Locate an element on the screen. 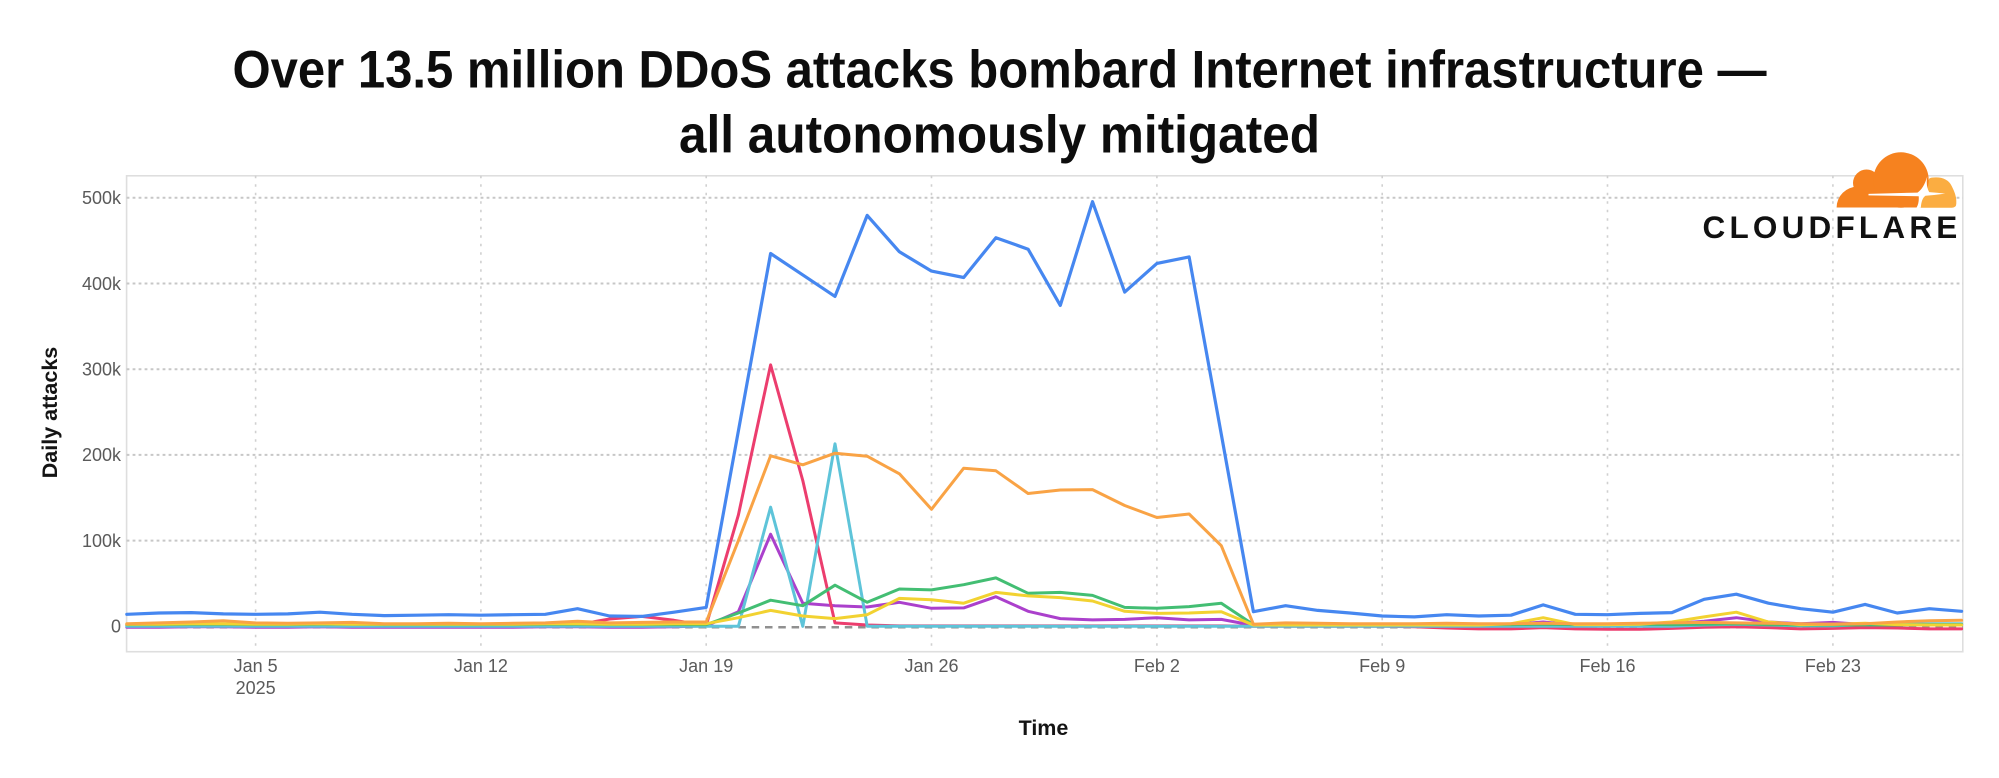  svg-text: Daily attacks is located at coordinates (50, 413).